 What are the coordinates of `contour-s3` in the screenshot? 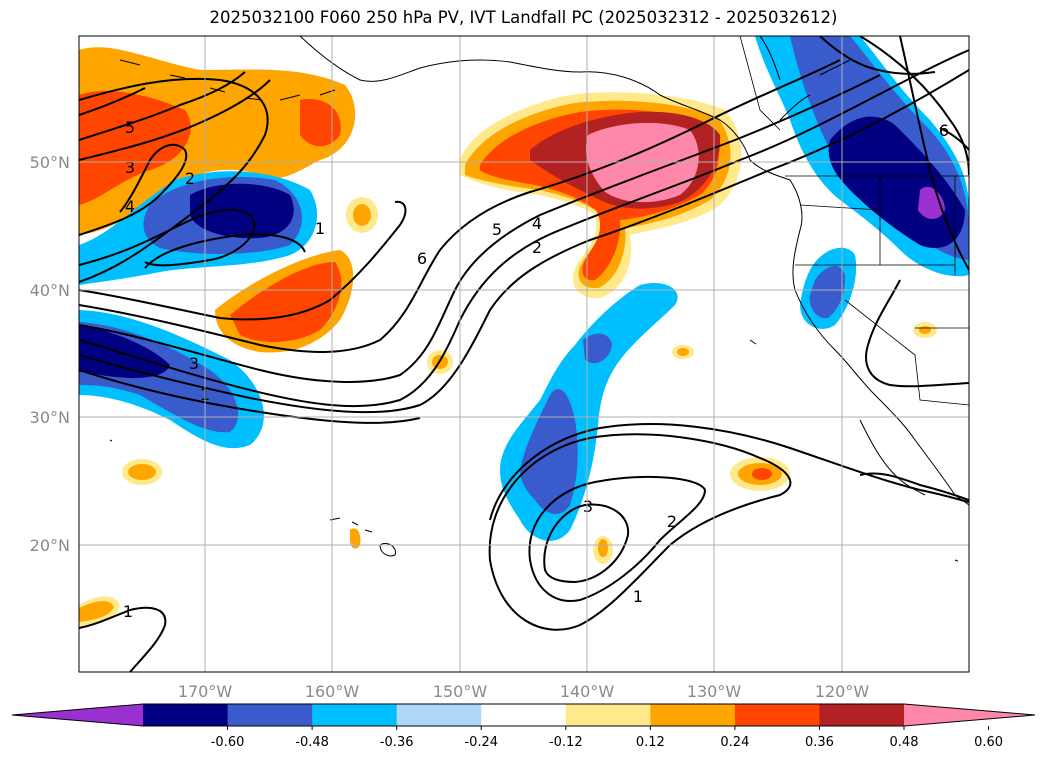 It's located at (640, 532).